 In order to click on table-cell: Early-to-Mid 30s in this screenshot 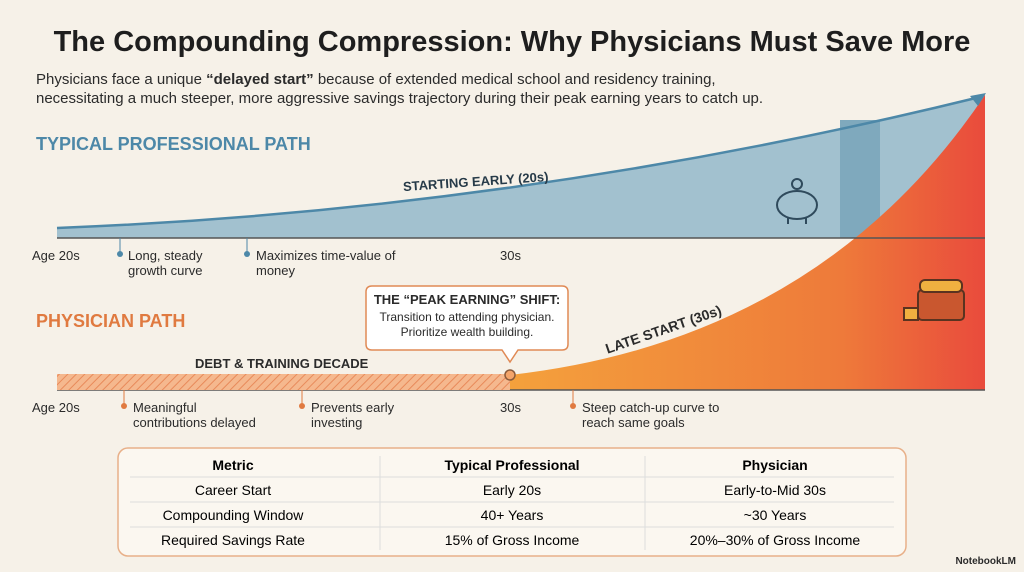, I will do `click(775, 490)`.